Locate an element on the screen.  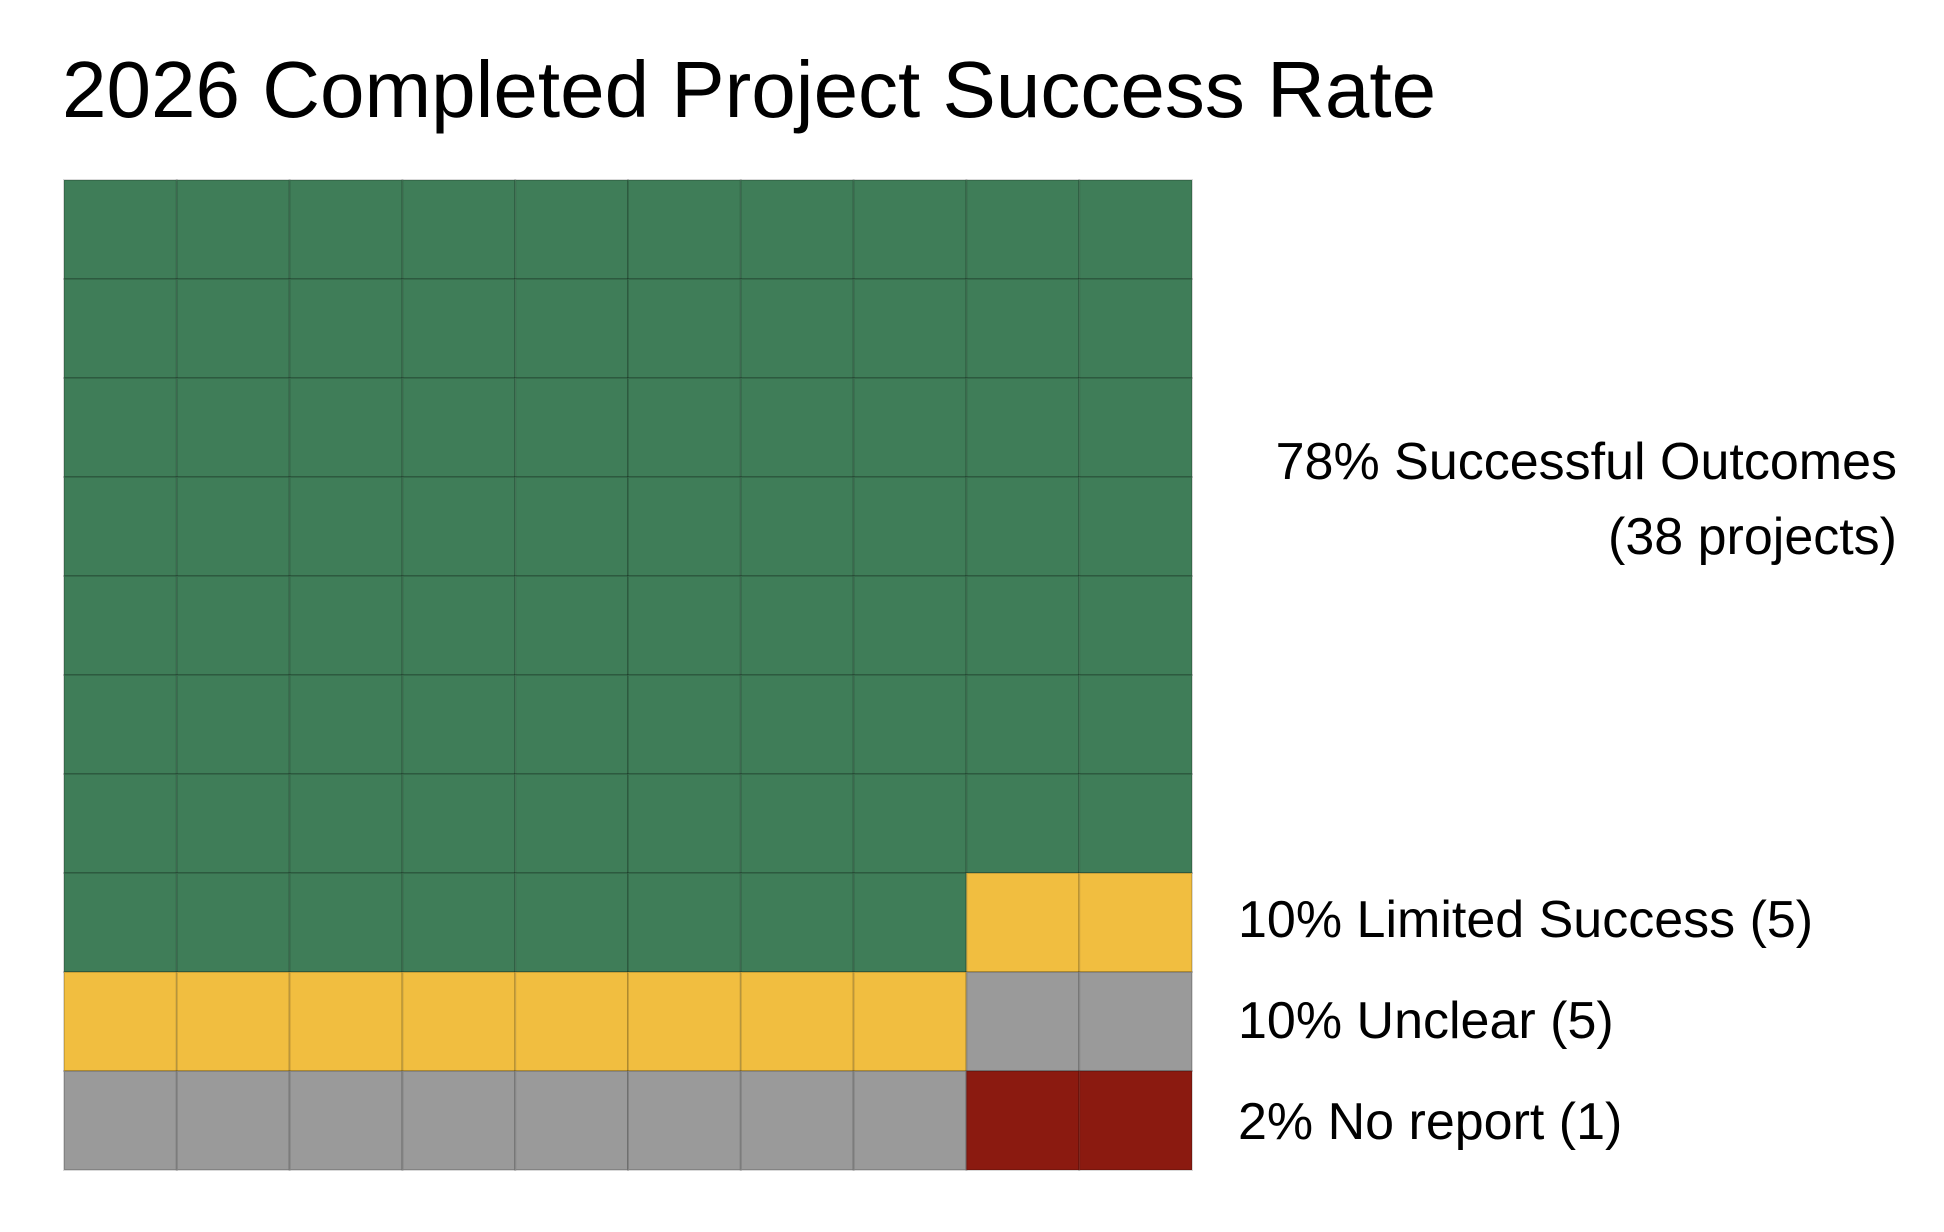
label-unclear: 10% Unclear (5) is located at coordinates (1426, 1021).